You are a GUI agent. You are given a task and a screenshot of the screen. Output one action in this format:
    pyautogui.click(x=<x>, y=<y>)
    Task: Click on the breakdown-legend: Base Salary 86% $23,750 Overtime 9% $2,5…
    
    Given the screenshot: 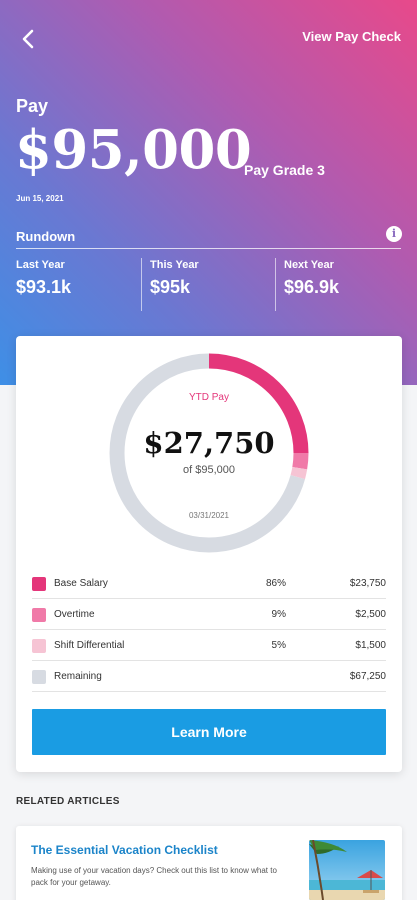 What is the action you would take?
    pyautogui.click(x=209, y=630)
    